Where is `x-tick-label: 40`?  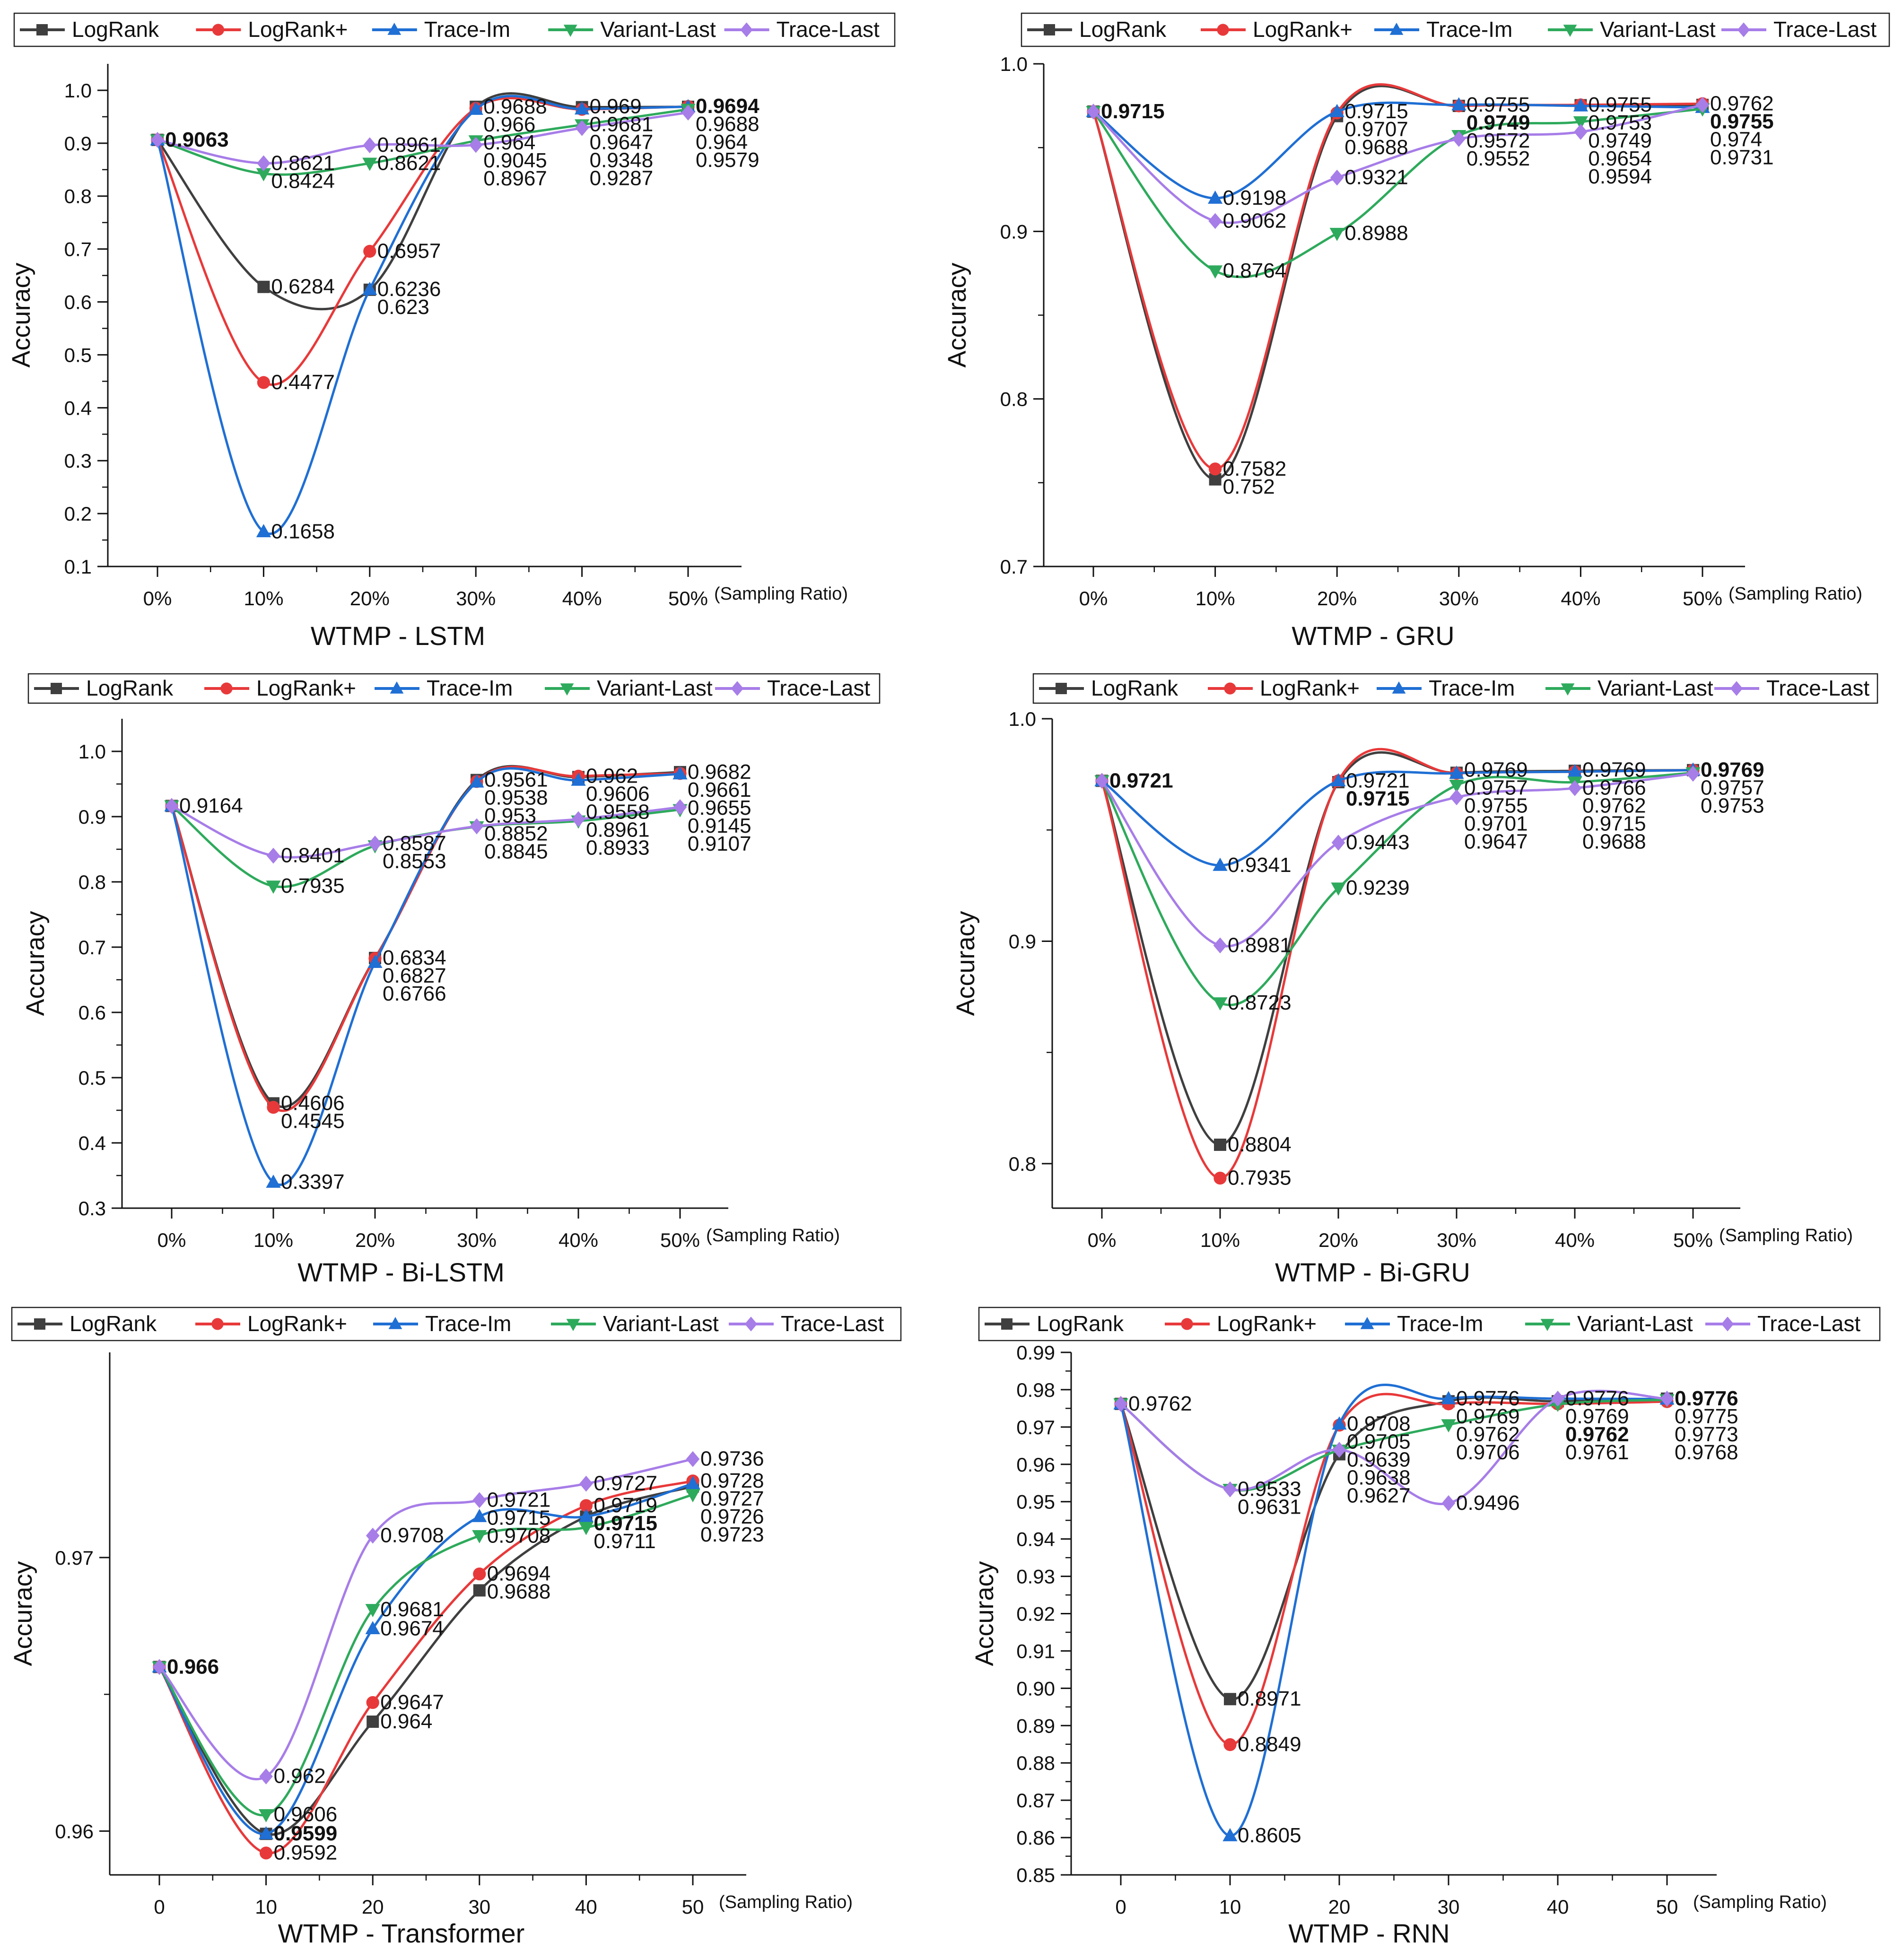 x-tick-label: 40 is located at coordinates (1558, 1907).